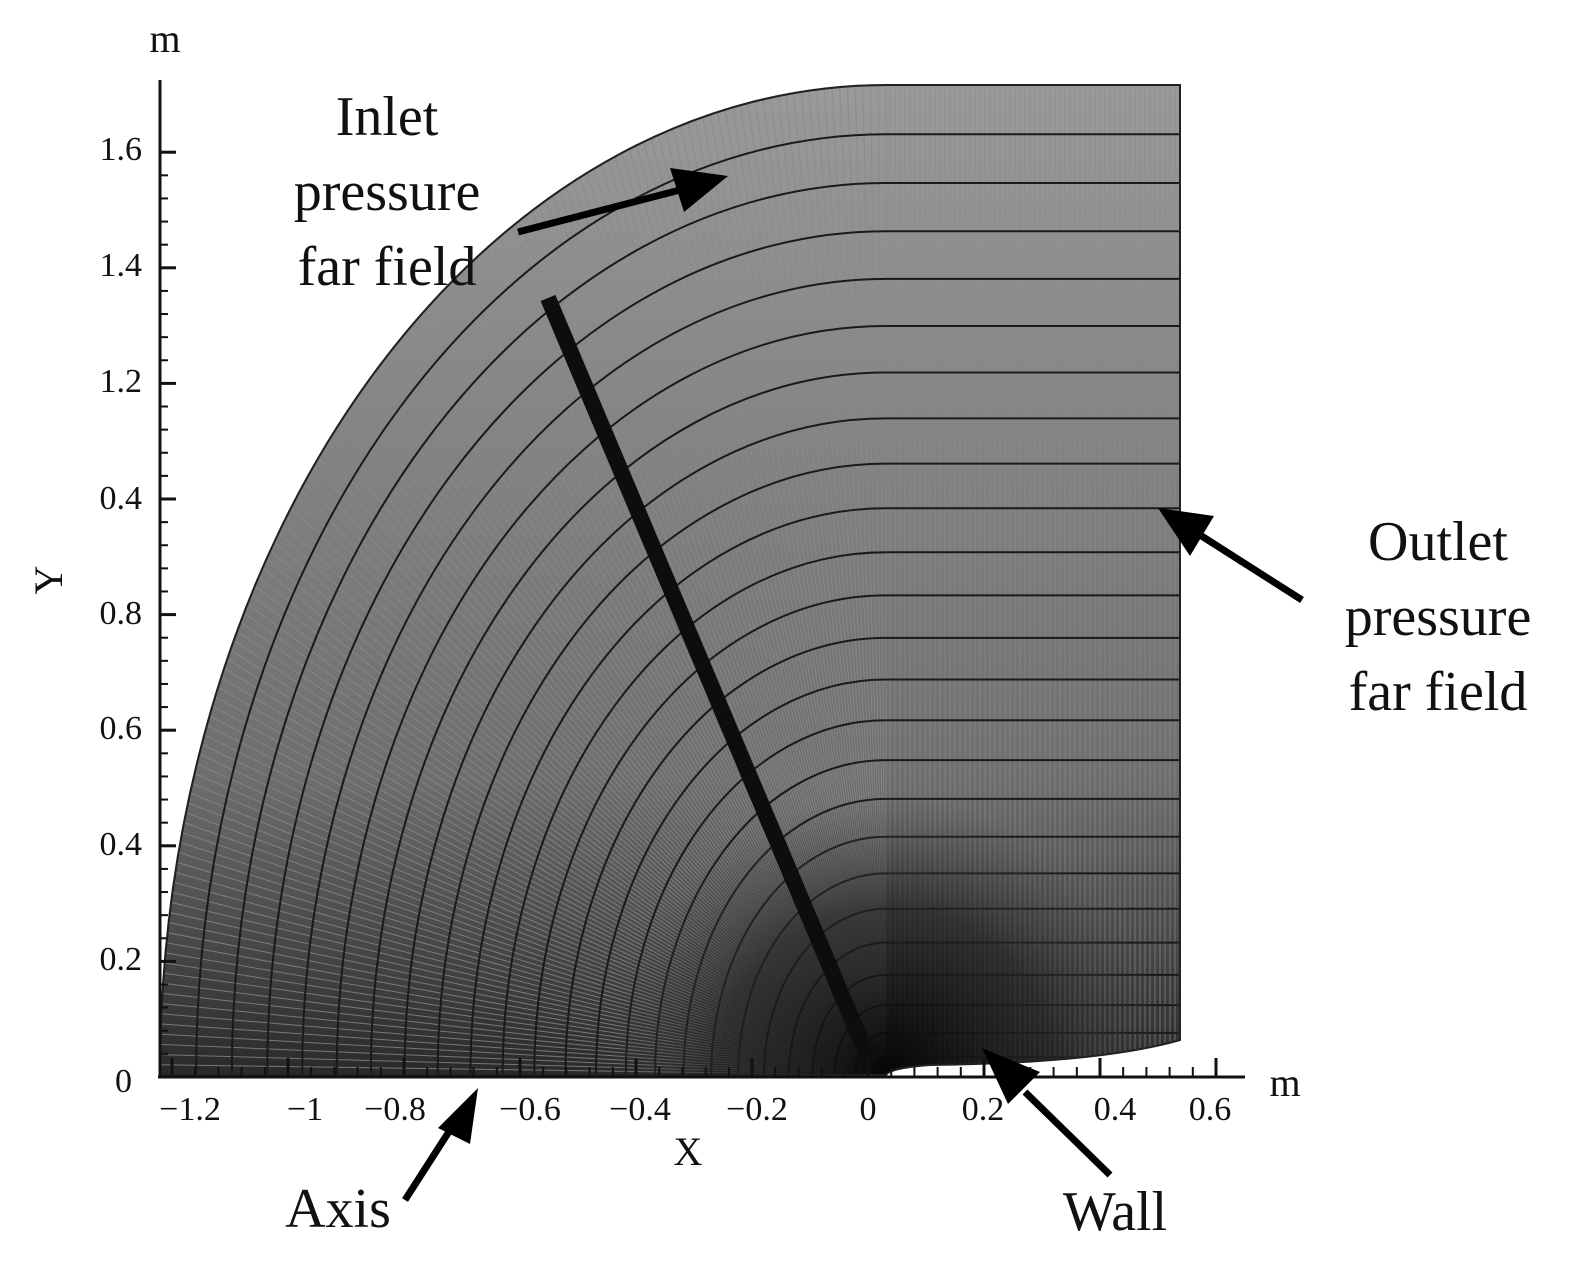 The height and width of the screenshot is (1286, 1595). What do you see at coordinates (1344, 615) in the screenshot?
I see `outlet-callout: Outlet pressure far field` at bounding box center [1344, 615].